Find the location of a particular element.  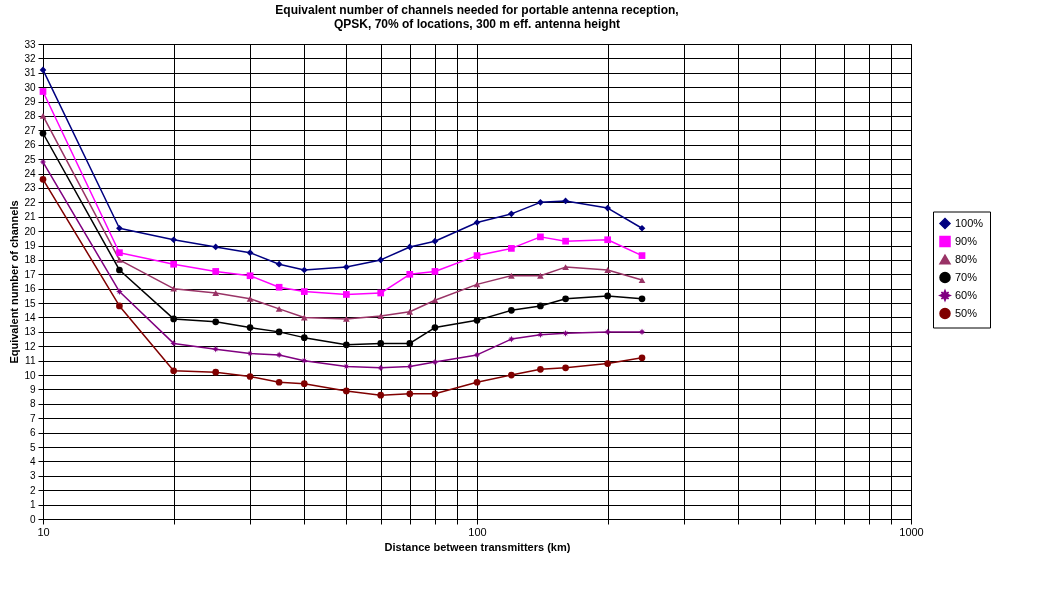

y-tick-label: 18 is located at coordinates (30, 260).